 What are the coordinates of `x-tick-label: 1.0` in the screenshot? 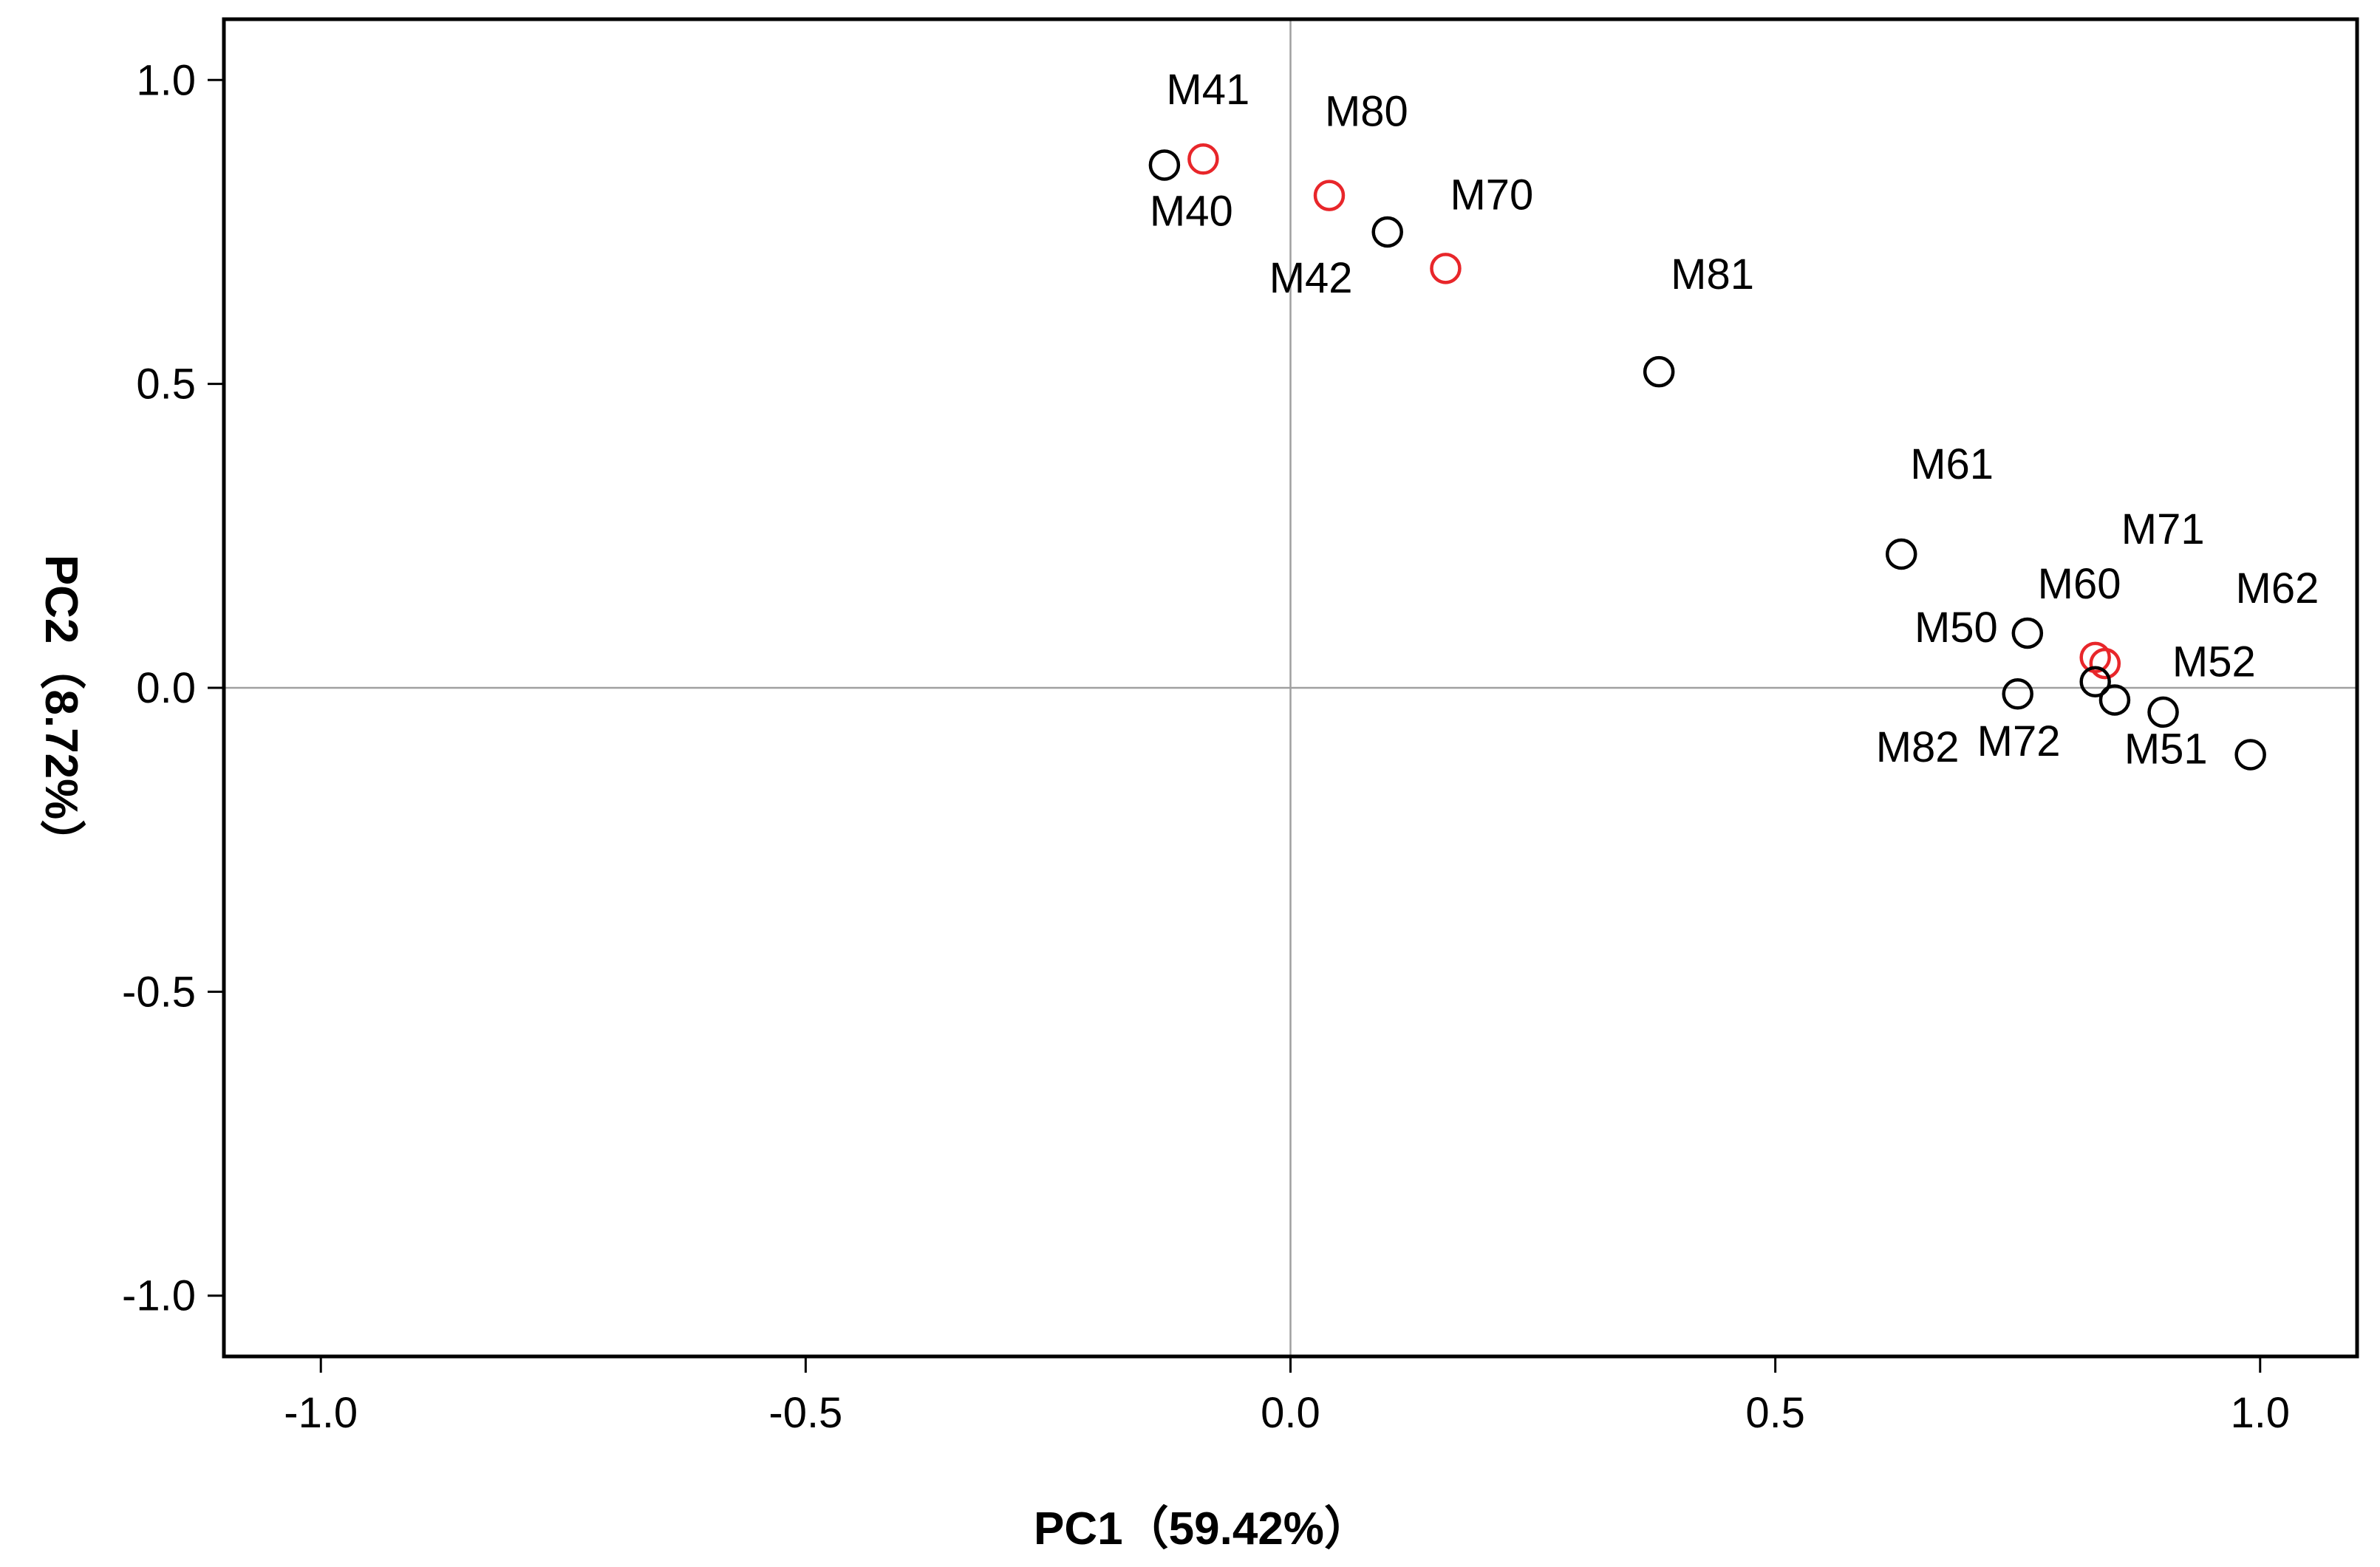 It's located at (2260, 1413).